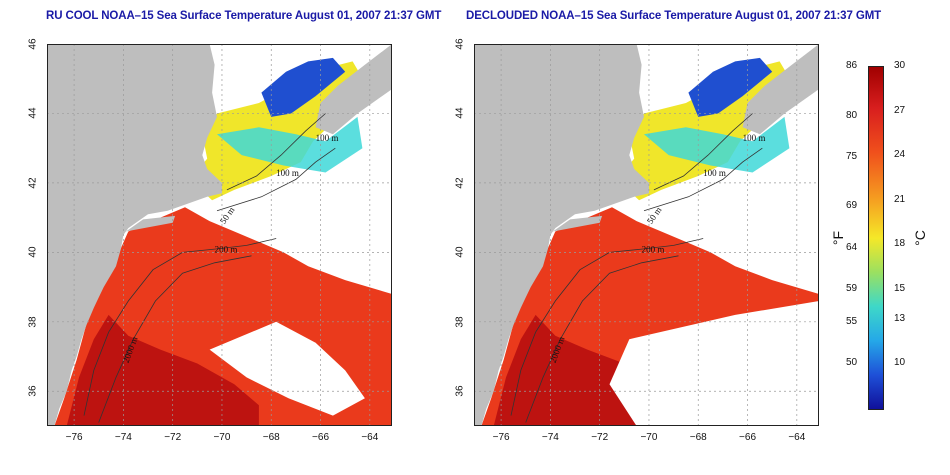 This screenshot has height=475, width=950. I want to click on colorbar-fahrenheit-tick: 55, so click(852, 322).